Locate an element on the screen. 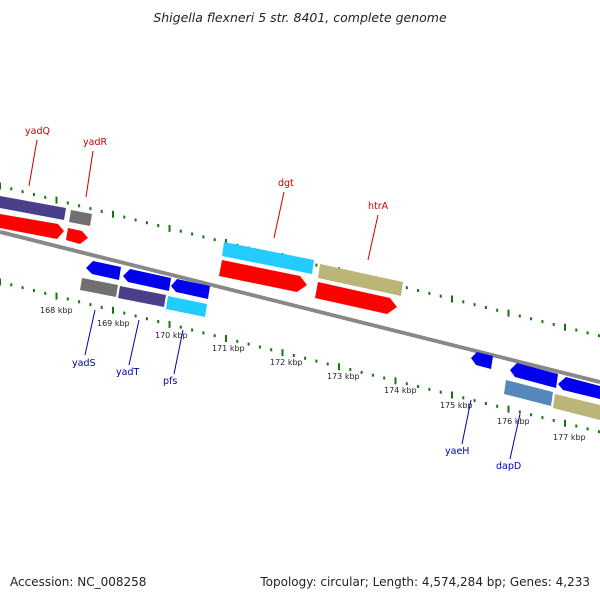 Image resolution: width=600 pixels, height=600 pixels. feature-dgt-band is located at coordinates (268, 258).